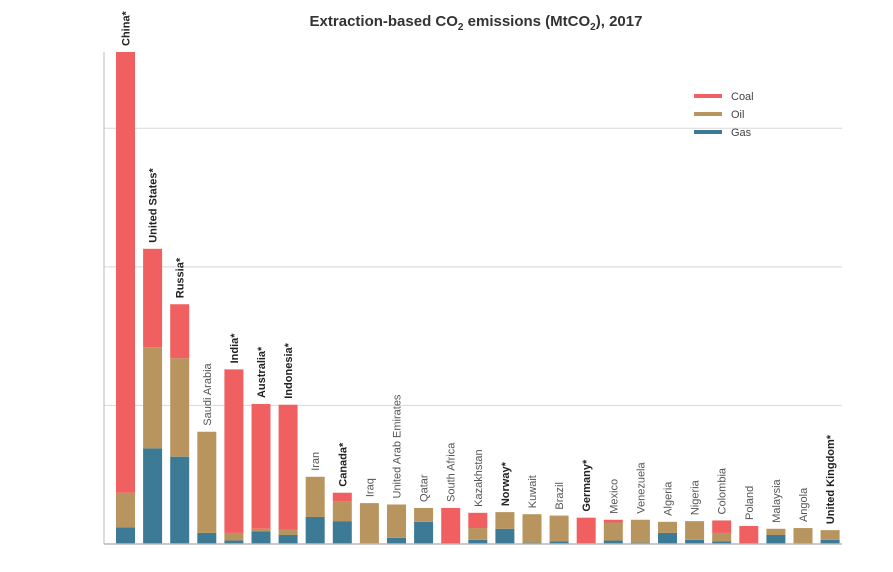  I want to click on category-label: China*, so click(127, 28).